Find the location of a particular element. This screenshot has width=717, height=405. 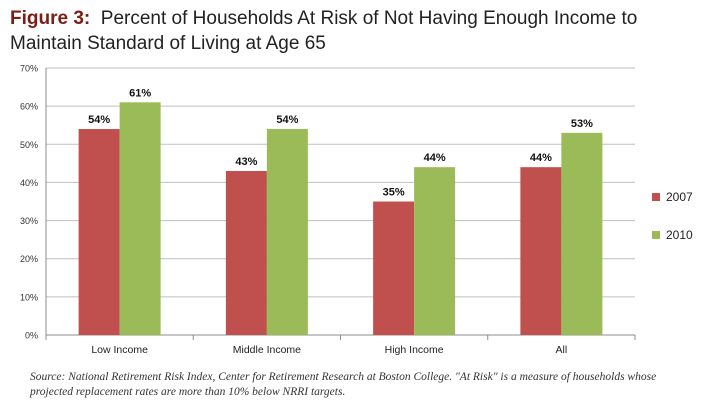

x-tick-label: Low Income is located at coordinates (119, 350).